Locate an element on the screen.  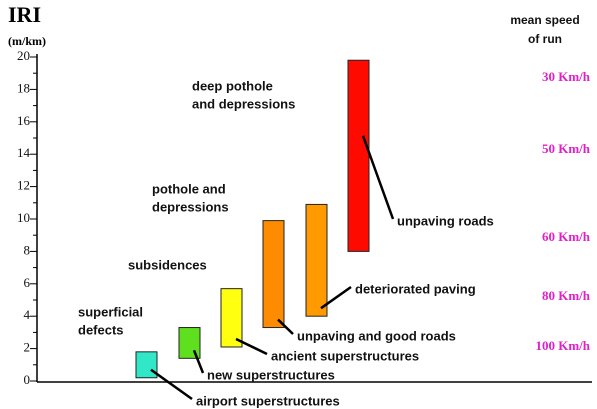
speed-title: mean speed is located at coordinates (544, 20).